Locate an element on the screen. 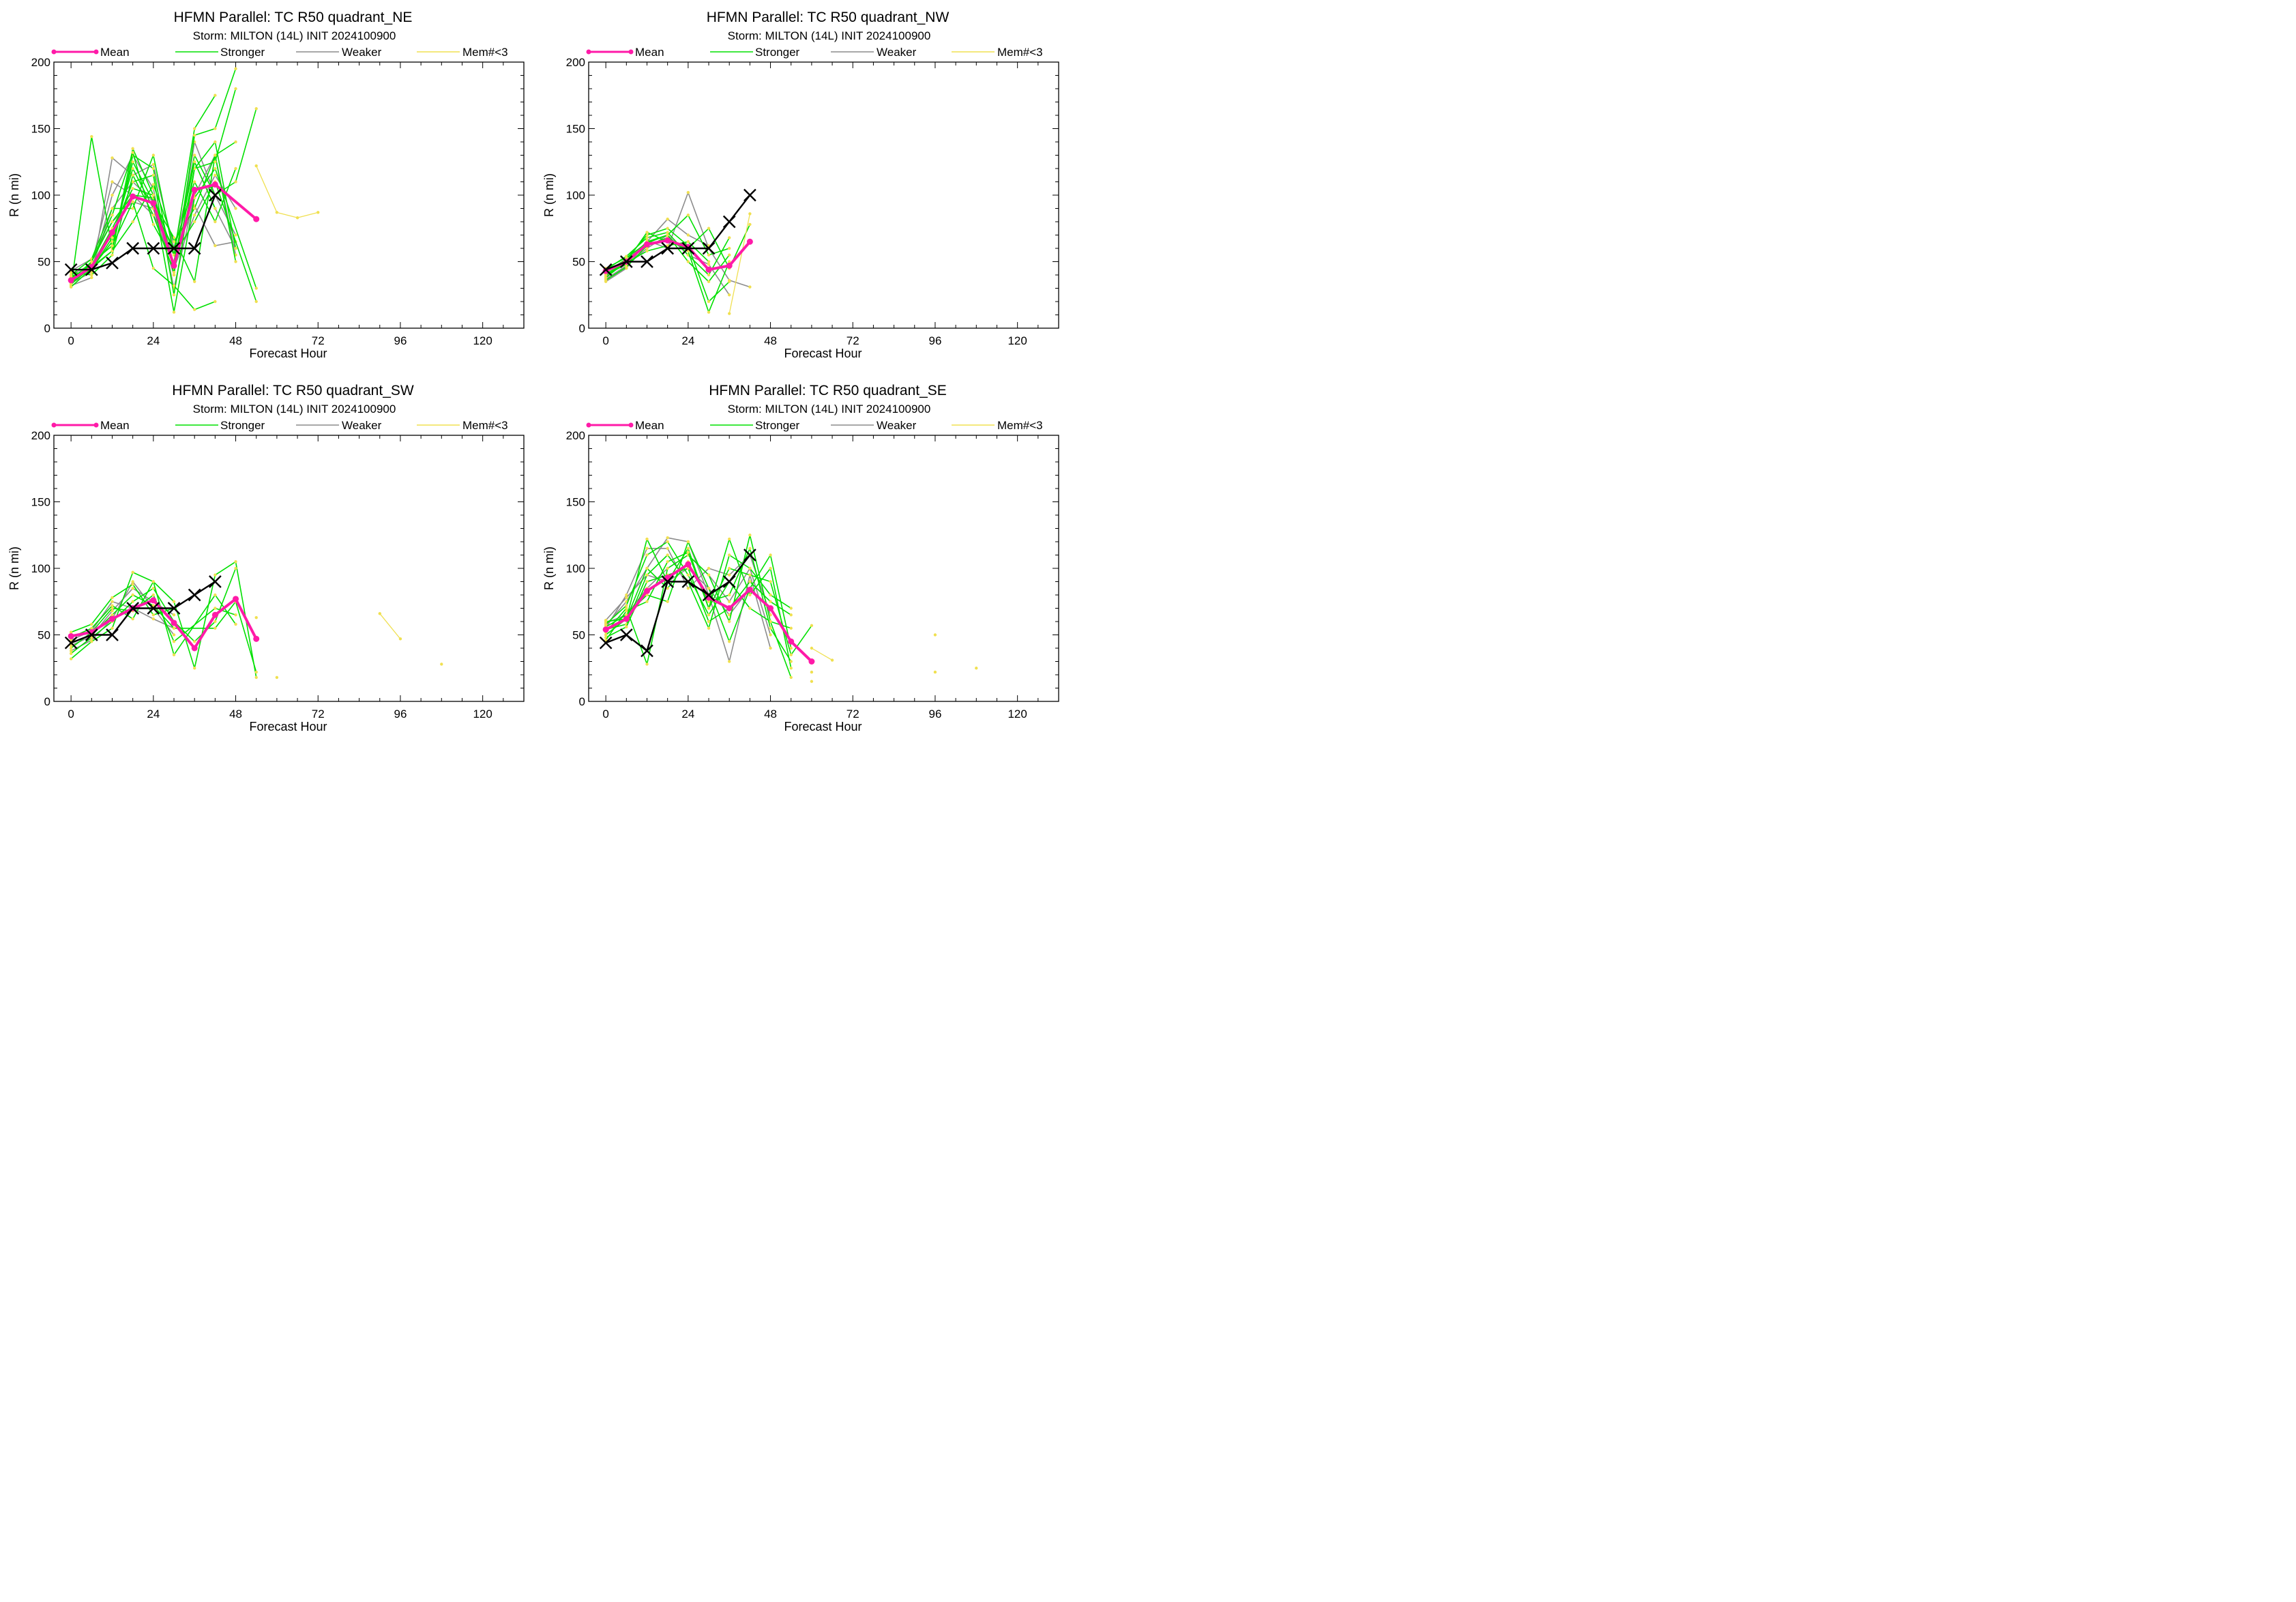 The image size is (2296, 1602). y-tick-label: 0 is located at coordinates (47, 702).